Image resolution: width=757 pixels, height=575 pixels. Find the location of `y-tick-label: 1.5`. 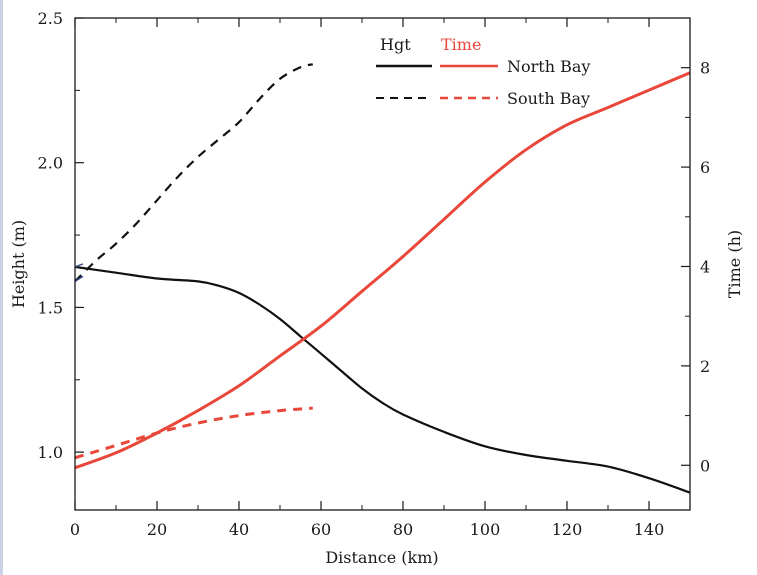

y-tick-label: 1.5 is located at coordinates (50, 307).